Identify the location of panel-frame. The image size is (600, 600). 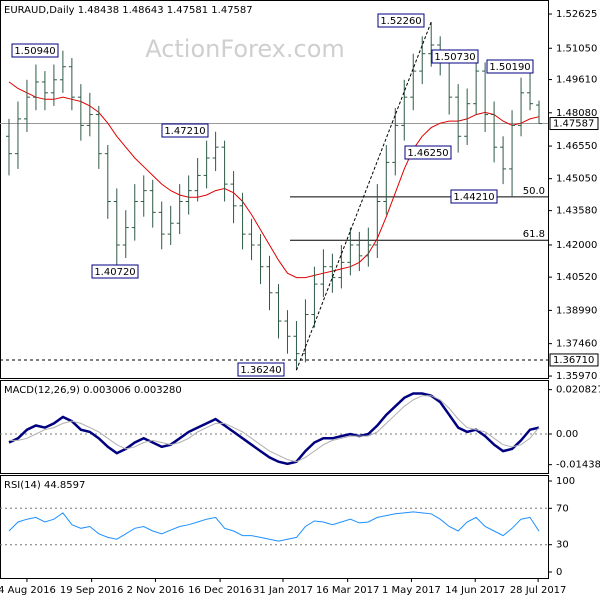
(274, 427).